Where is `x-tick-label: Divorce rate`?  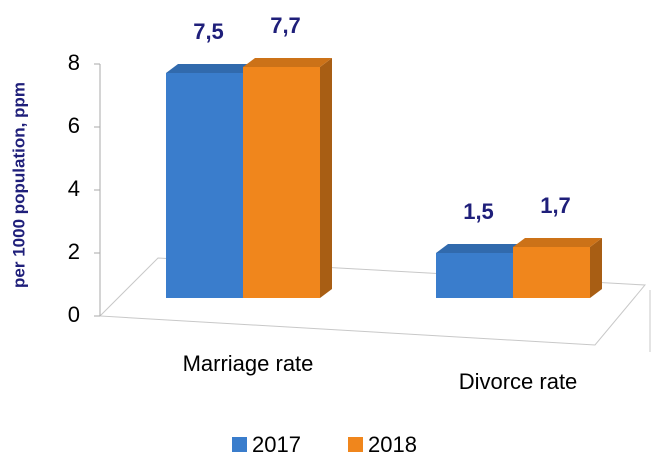
x-tick-label: Divorce rate is located at coordinates (518, 381).